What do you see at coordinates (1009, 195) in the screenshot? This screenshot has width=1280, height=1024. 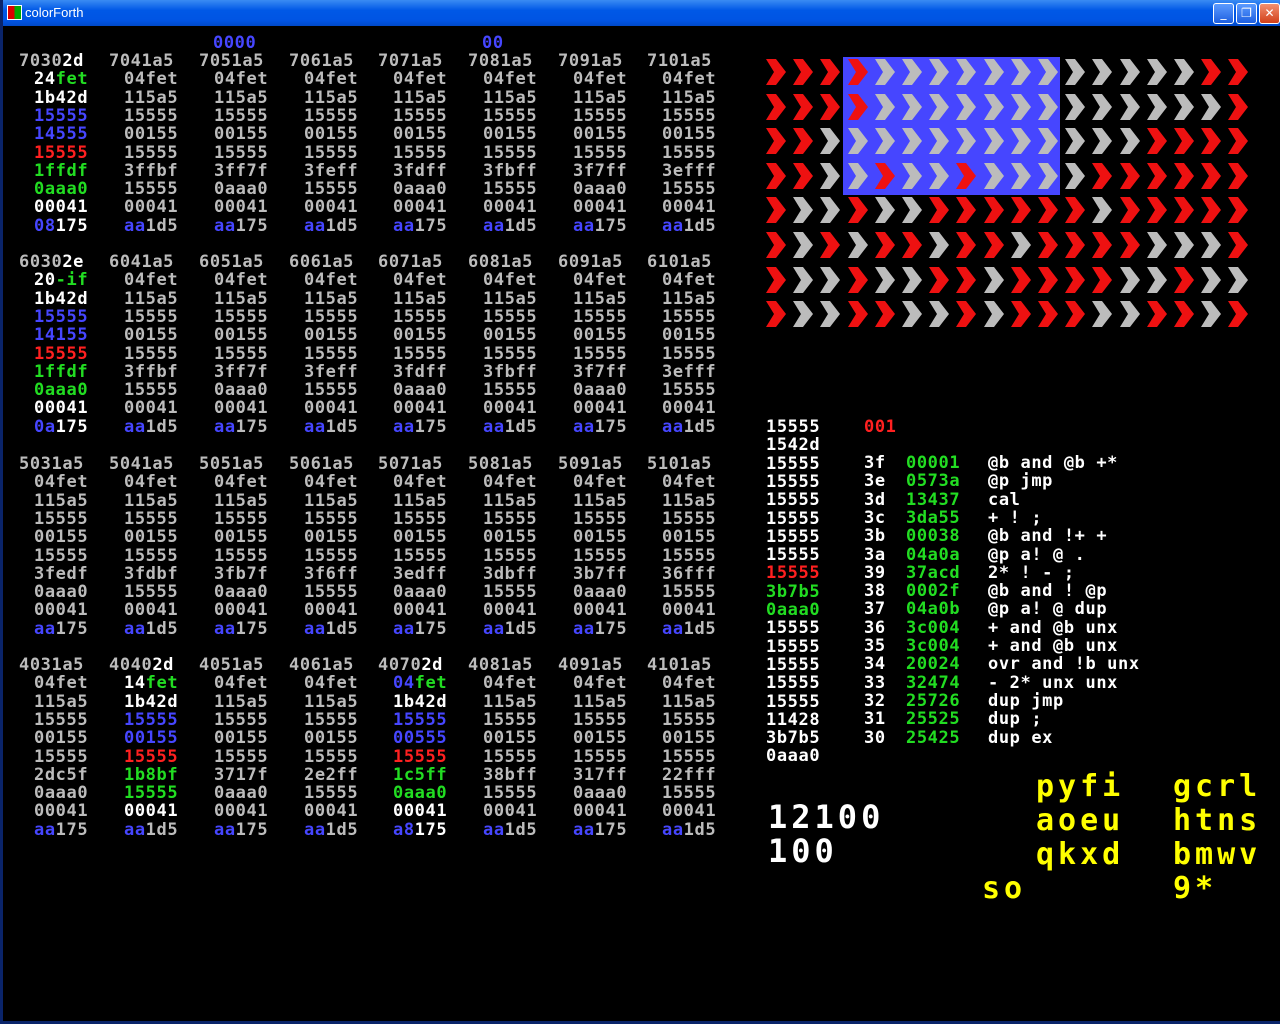 I see `flag-image` at bounding box center [1009, 195].